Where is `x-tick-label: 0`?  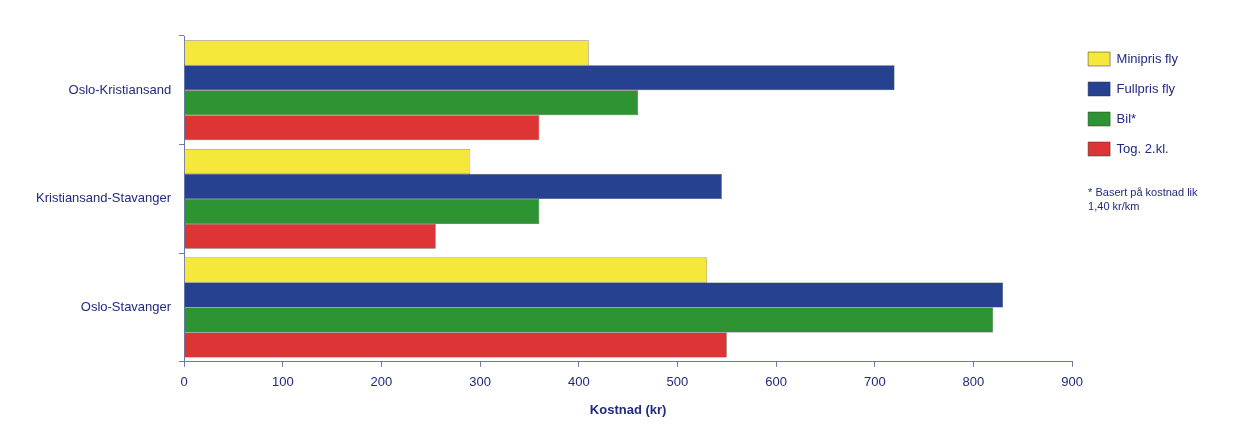 x-tick-label: 0 is located at coordinates (184, 382).